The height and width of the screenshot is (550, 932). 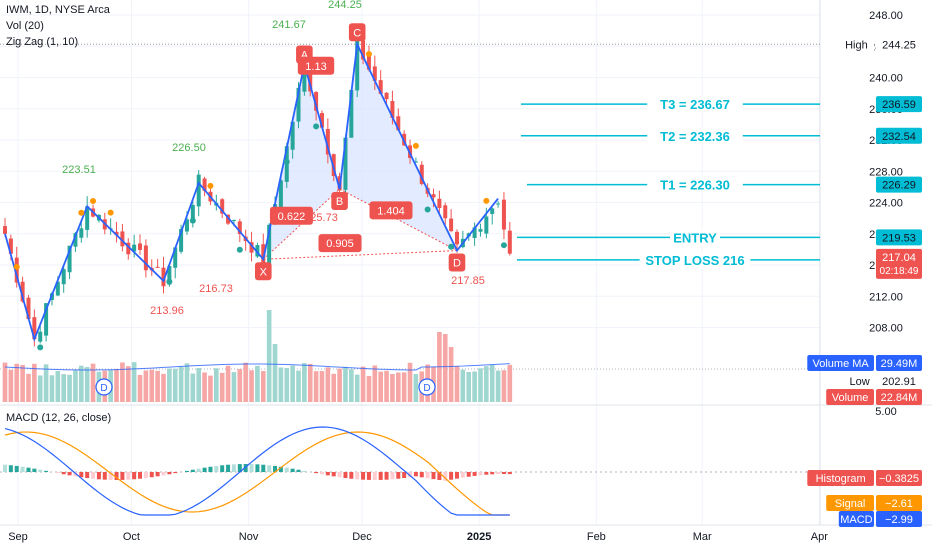 I want to click on macd-value: −2.99, so click(x=899, y=520).